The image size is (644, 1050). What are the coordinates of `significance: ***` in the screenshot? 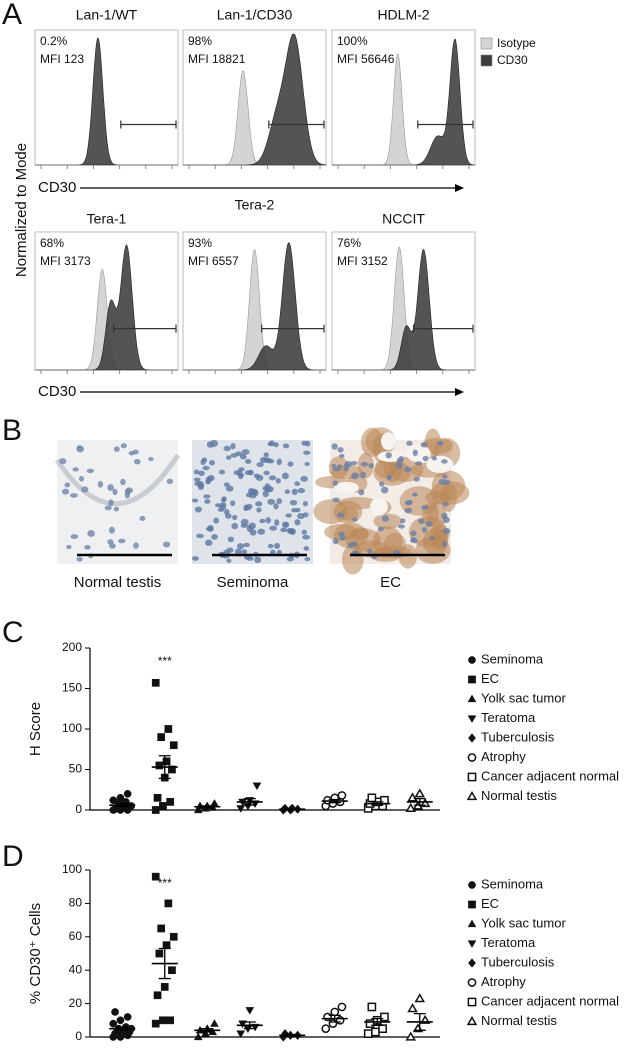 It's located at (165, 883).